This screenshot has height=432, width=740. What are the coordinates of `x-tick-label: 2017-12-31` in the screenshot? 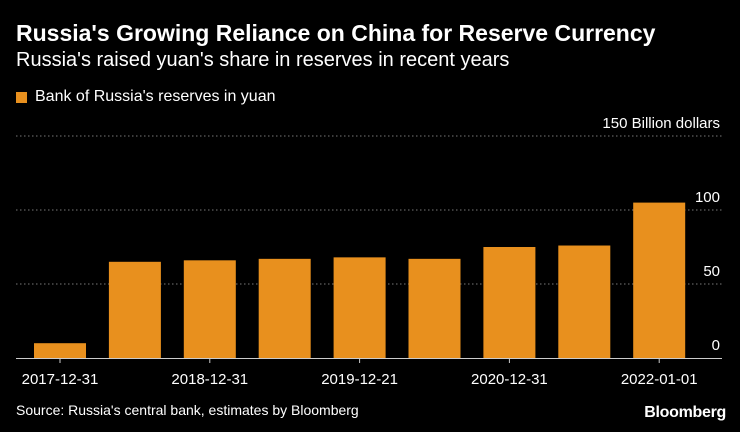 It's located at (60, 379).